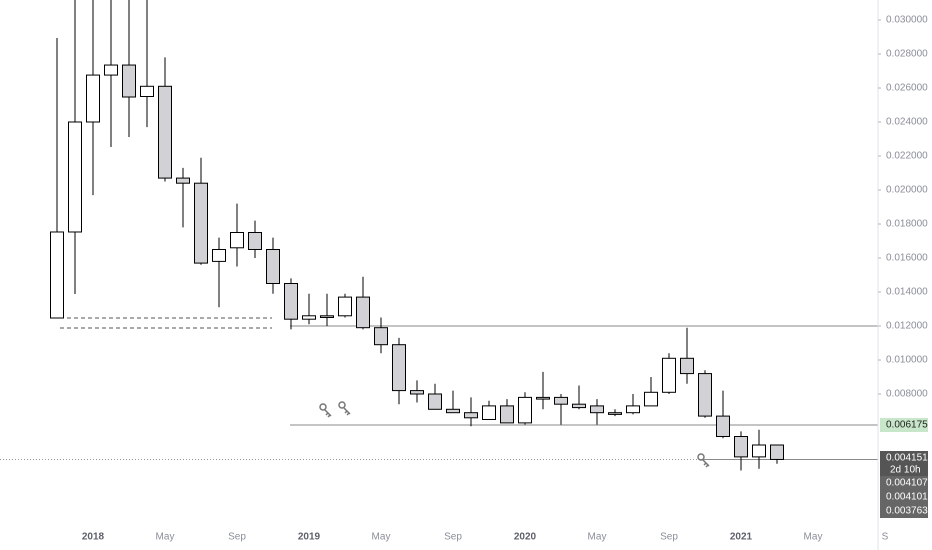 The width and height of the screenshot is (932, 550). Describe the element at coordinates (907, 326) in the screenshot. I see `y-tick-label: 0.012000` at that location.